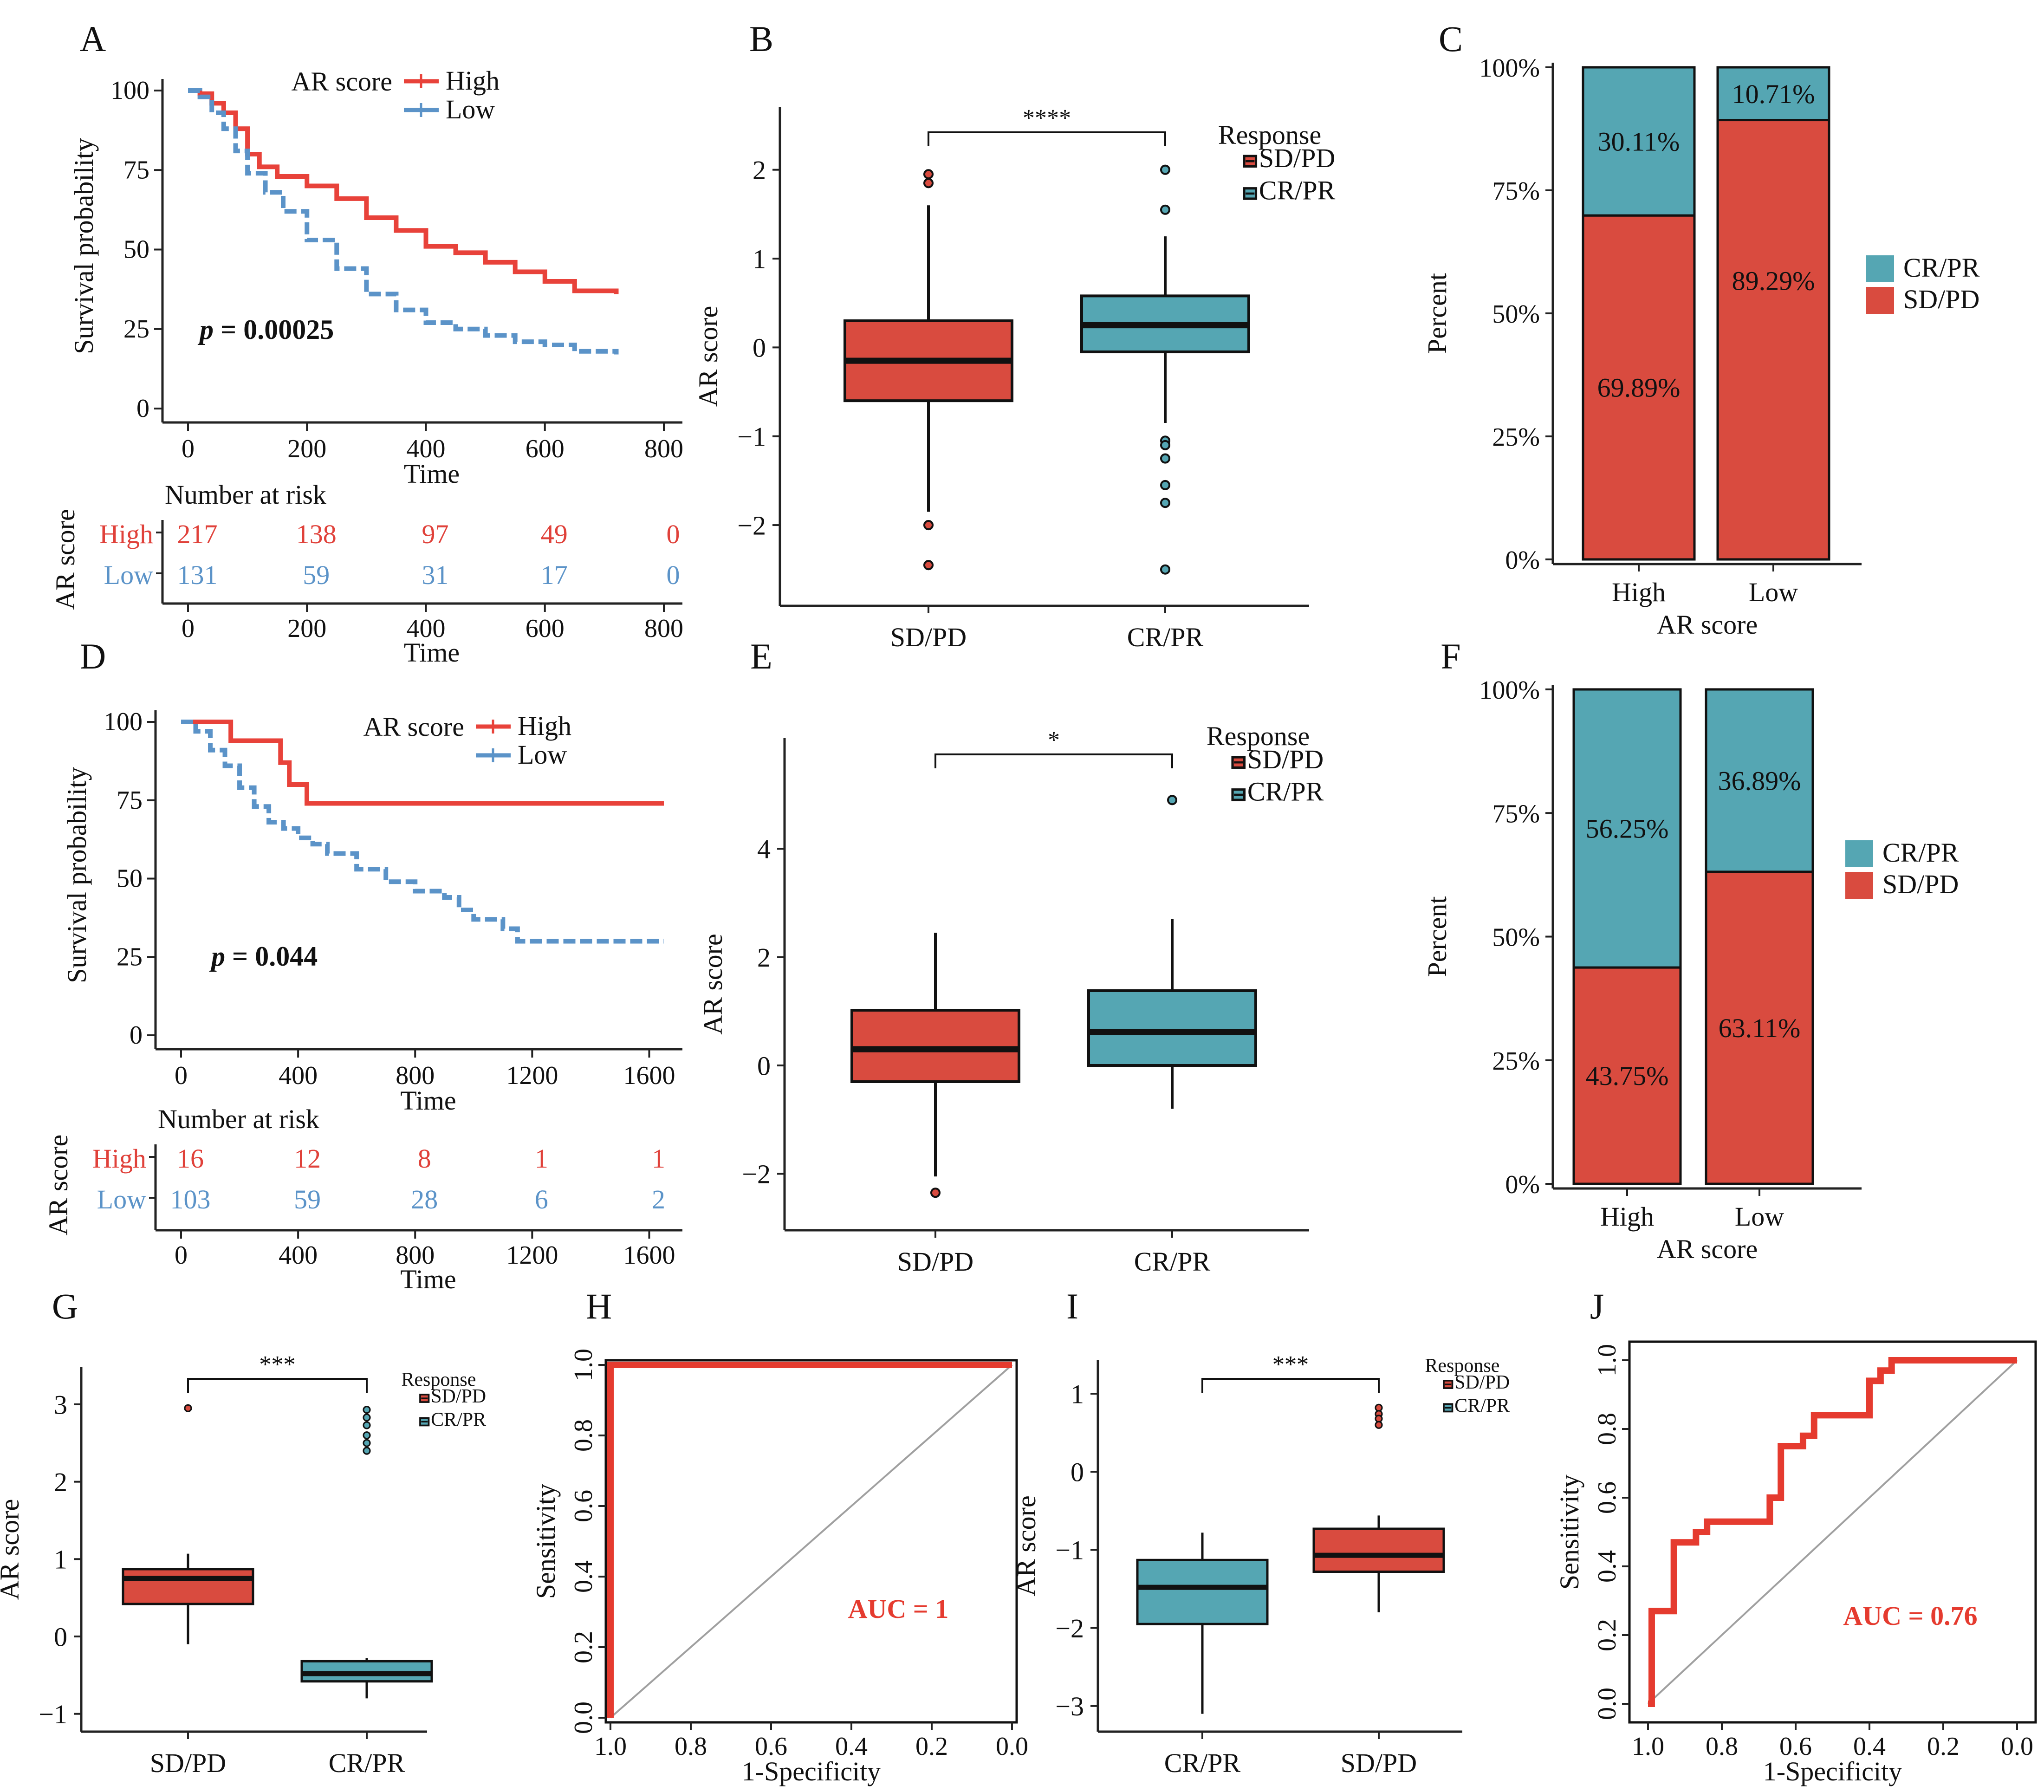 The image size is (2044, 1792). What do you see at coordinates (1450, 656) in the screenshot?
I see `panel-letter-f: F` at bounding box center [1450, 656].